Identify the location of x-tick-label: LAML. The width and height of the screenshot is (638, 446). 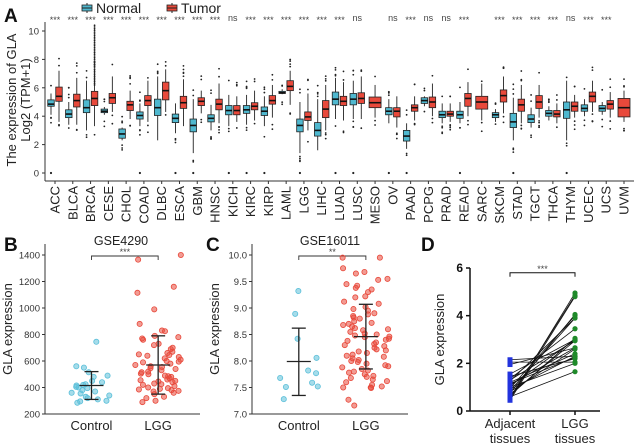
(286, 203).